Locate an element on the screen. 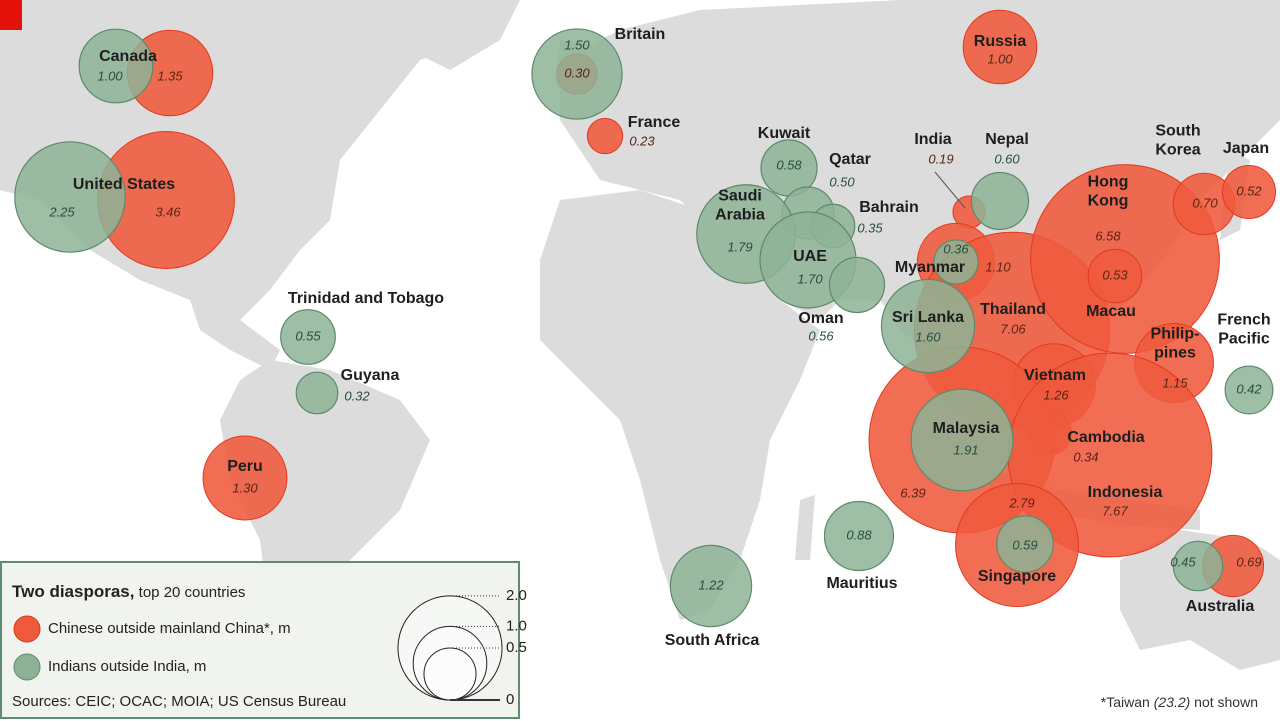  place-name: Korea is located at coordinates (1177, 150).